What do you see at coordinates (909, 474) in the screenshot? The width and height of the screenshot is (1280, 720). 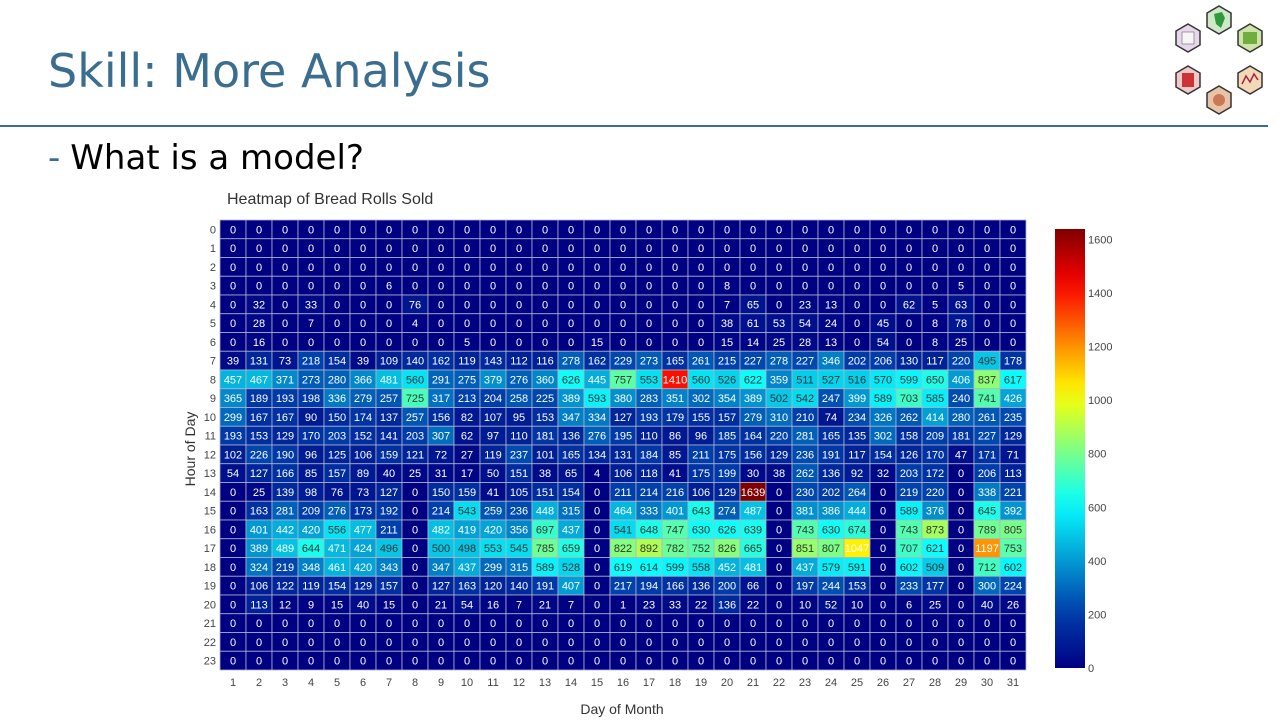 I see `heatmap-cell-label: 203` at bounding box center [909, 474].